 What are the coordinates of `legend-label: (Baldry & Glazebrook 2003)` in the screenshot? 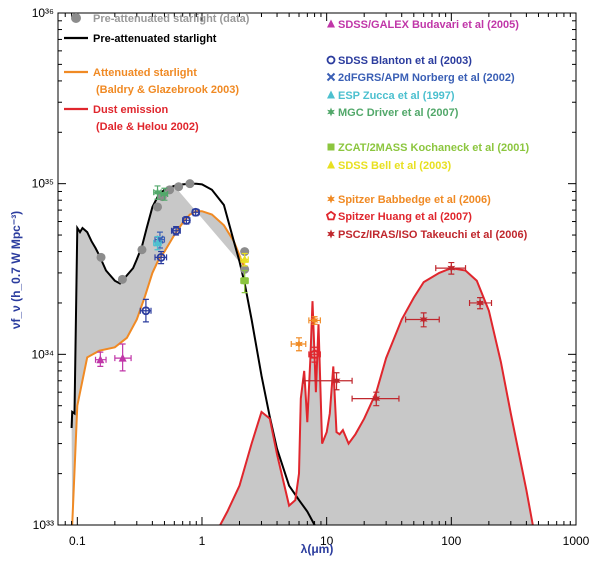 It's located at (167, 90).